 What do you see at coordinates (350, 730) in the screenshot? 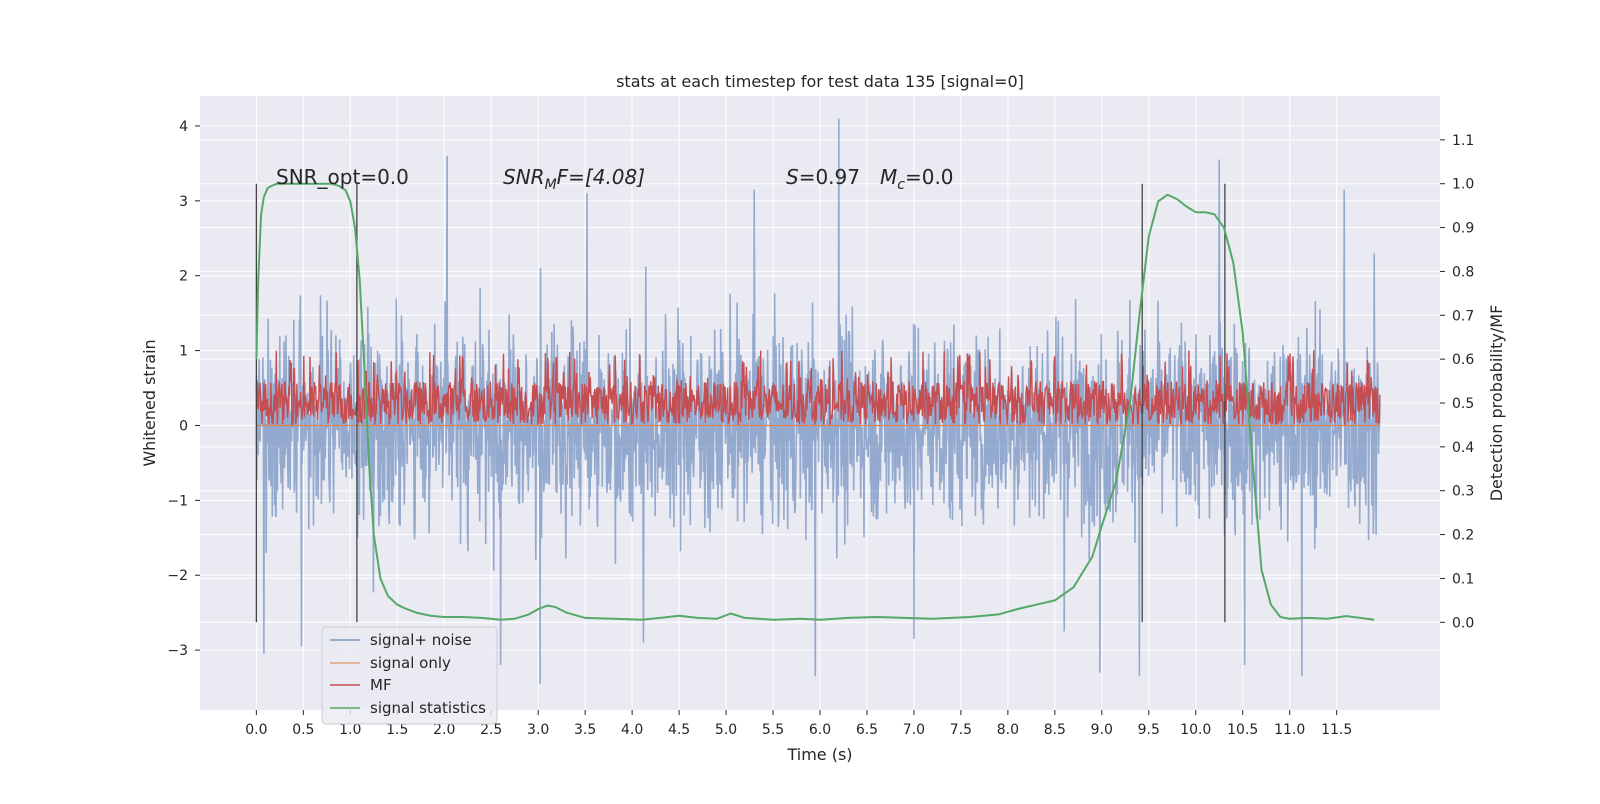
I see `x-tick-label-2: 1.0` at bounding box center [350, 730].